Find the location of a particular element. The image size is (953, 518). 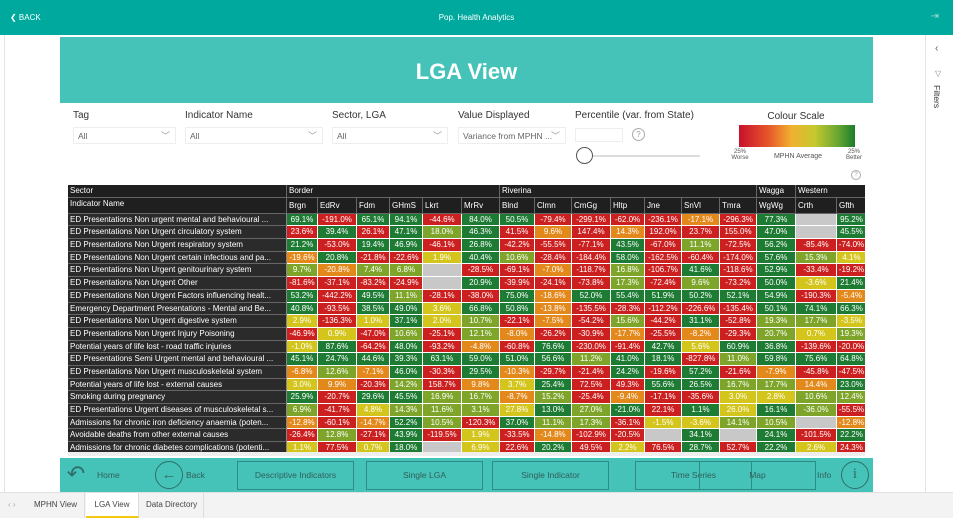

value-cell: 26.8% is located at coordinates (481, 245).